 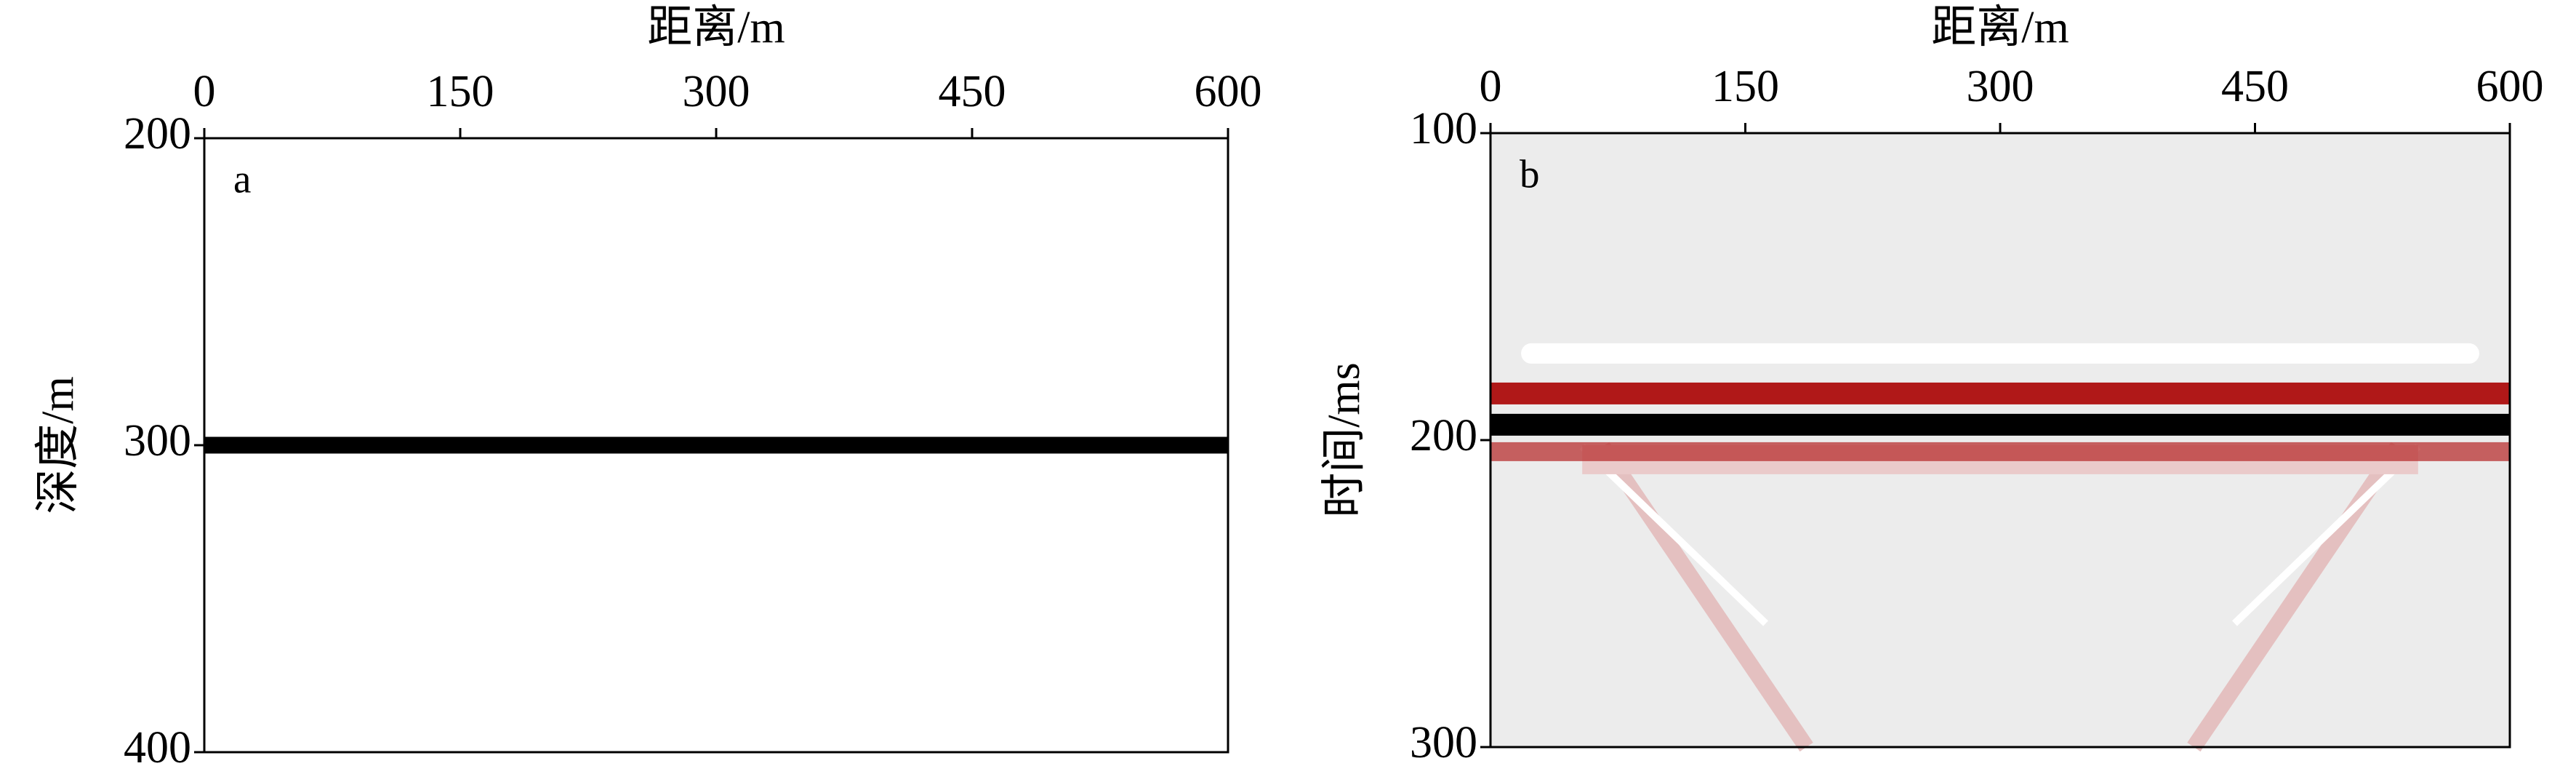 I want to click on y-tick-label: 400, so click(x=157, y=748).